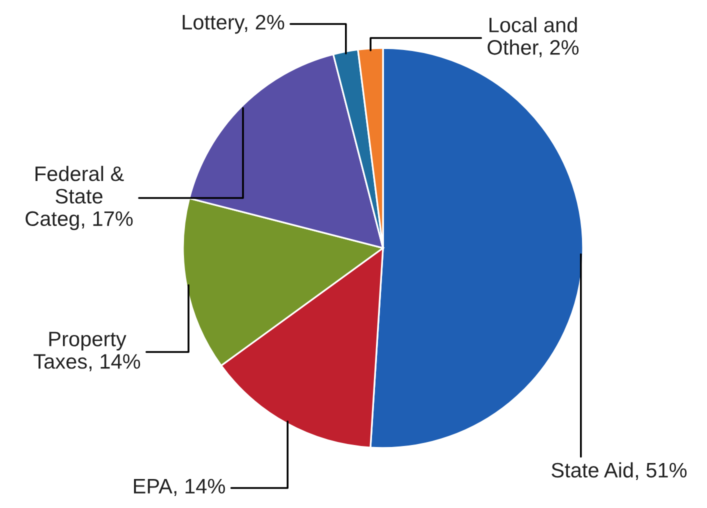 This screenshot has width=707, height=508. I want to click on slice-label: Property Taxes, 14%, so click(87, 352).